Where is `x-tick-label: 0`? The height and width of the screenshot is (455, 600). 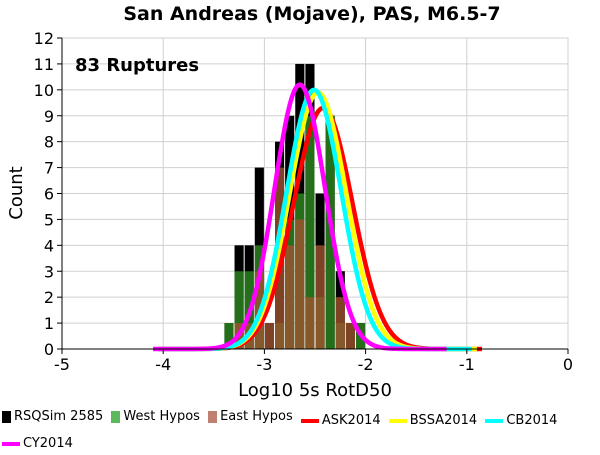 x-tick-label: 0 is located at coordinates (568, 364).